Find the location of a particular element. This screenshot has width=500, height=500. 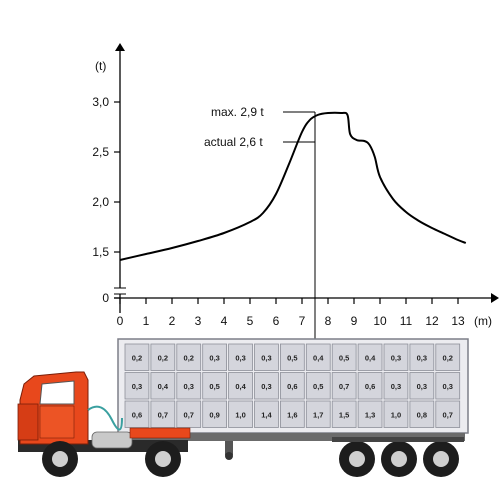

cab-door is located at coordinates (57, 422).